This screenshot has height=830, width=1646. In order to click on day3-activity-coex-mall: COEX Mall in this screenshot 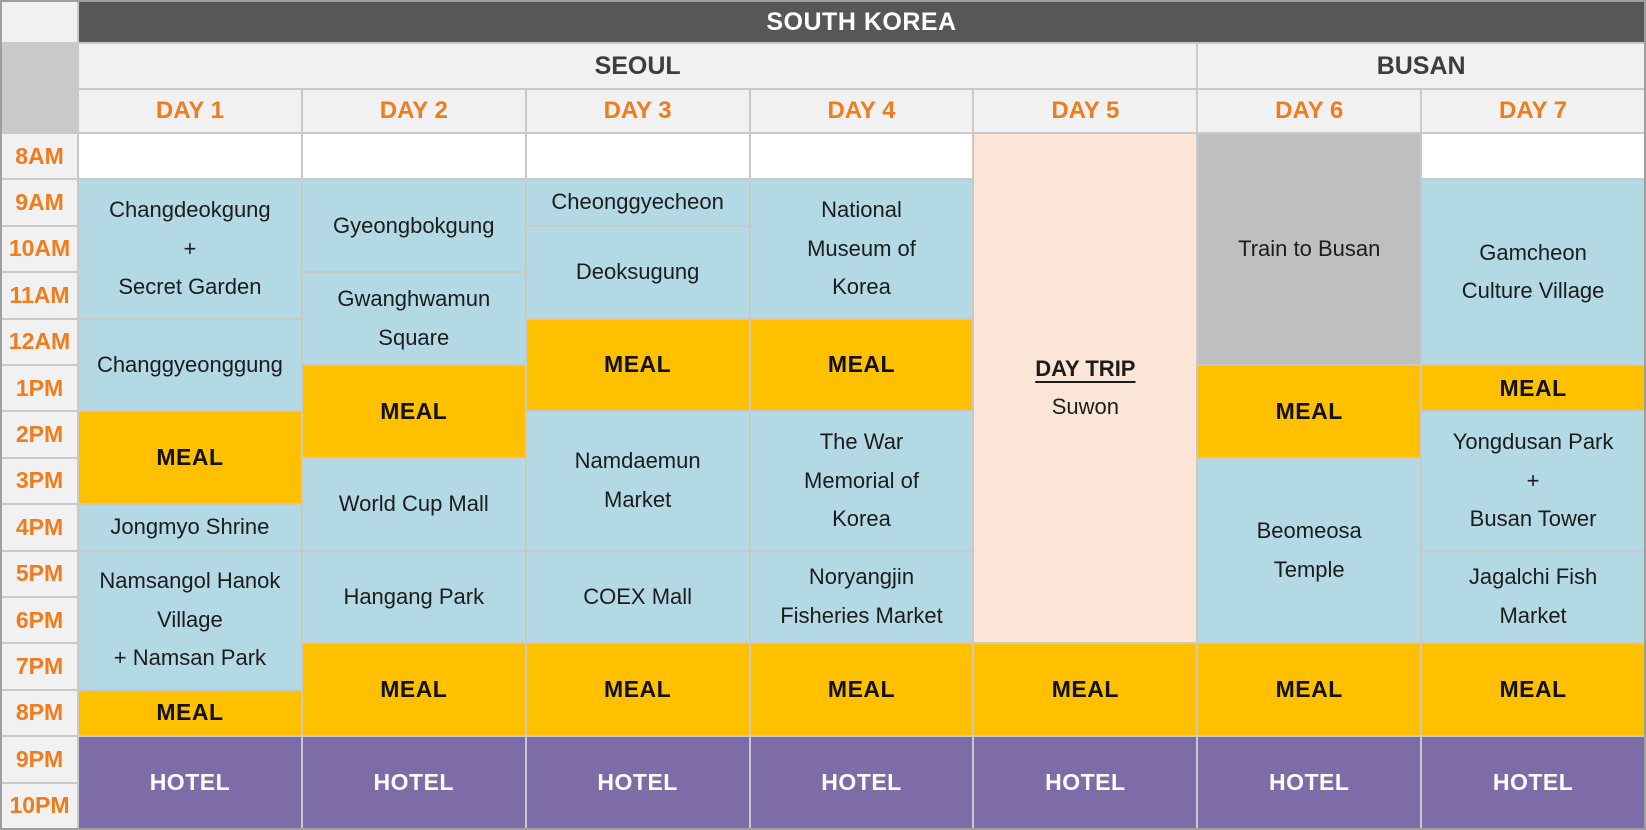, I will do `click(637, 597)`.